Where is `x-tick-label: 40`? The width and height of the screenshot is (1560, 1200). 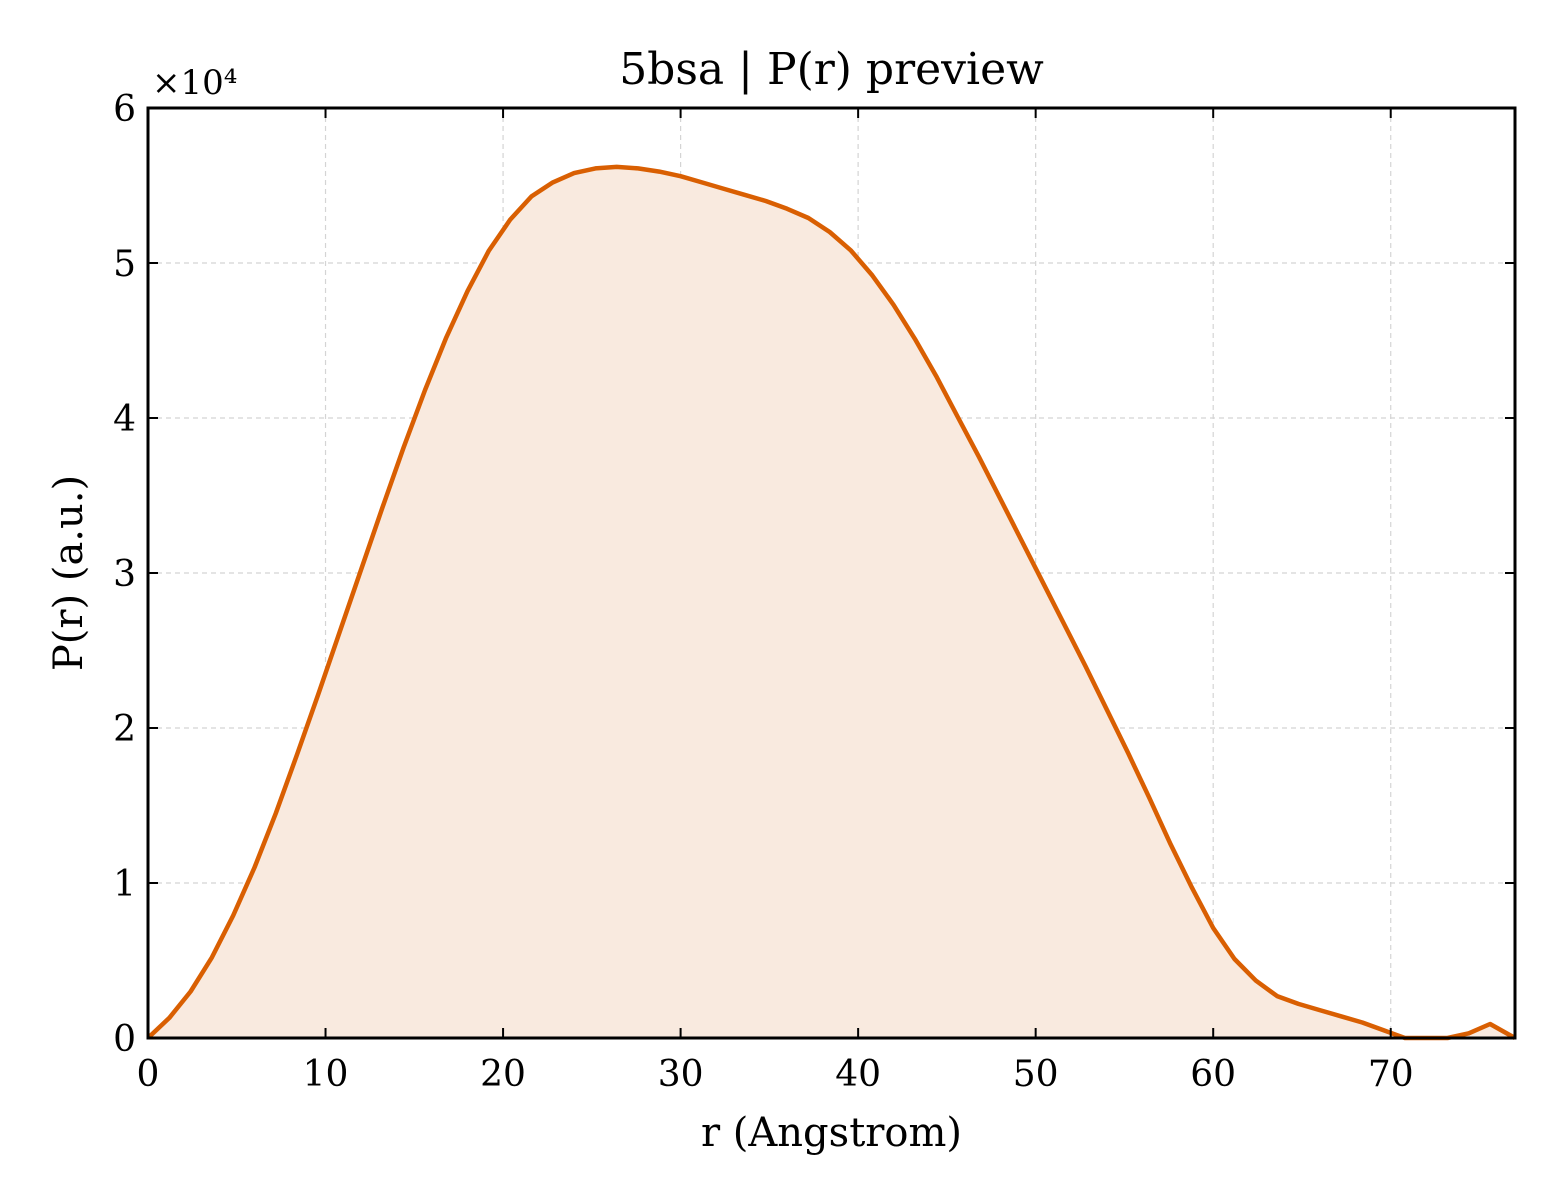
x-tick-label: 40 is located at coordinates (858, 1074).